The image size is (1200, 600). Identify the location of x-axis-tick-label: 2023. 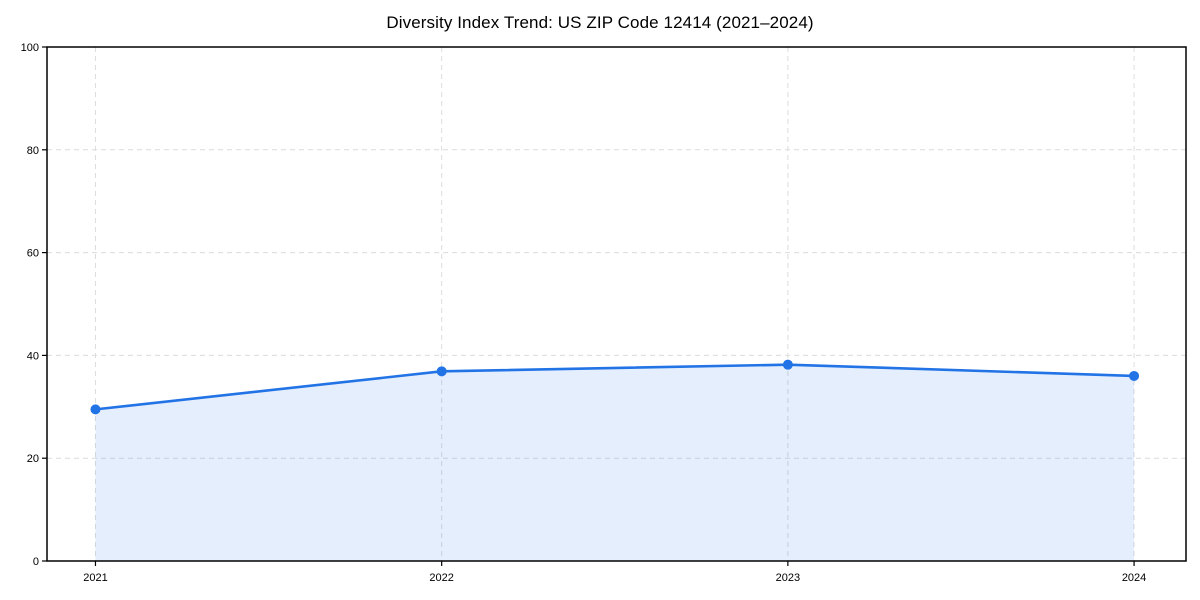
(788, 578).